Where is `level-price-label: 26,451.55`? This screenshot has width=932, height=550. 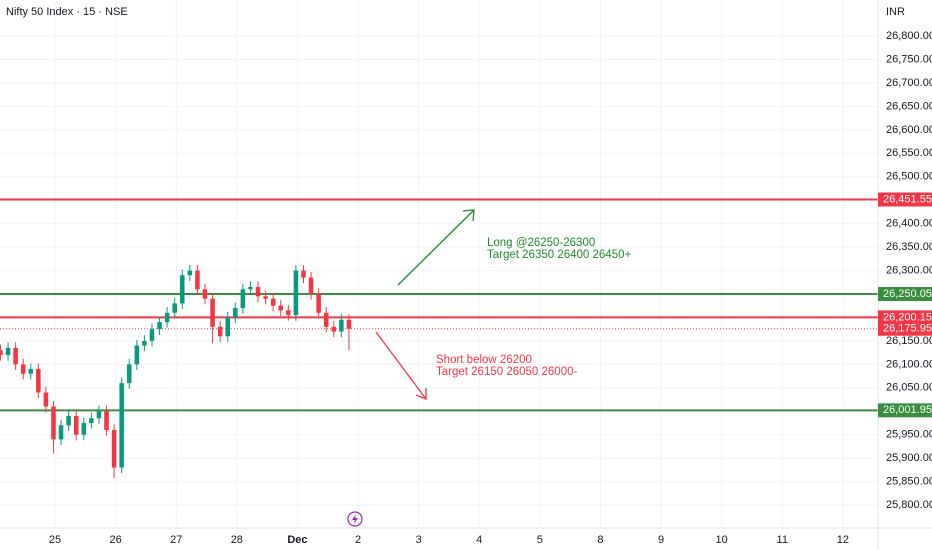 level-price-label: 26,451.55 is located at coordinates (907, 199).